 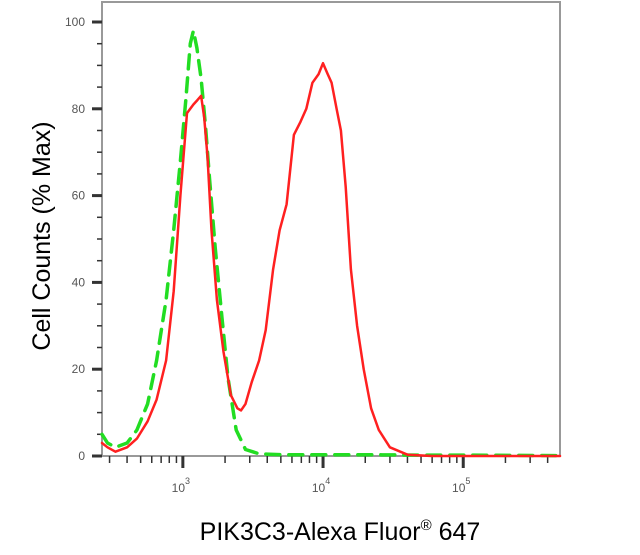 What do you see at coordinates (42, 235) in the screenshot?
I see `y-axis-title: Cell Counts (% Max)` at bounding box center [42, 235].